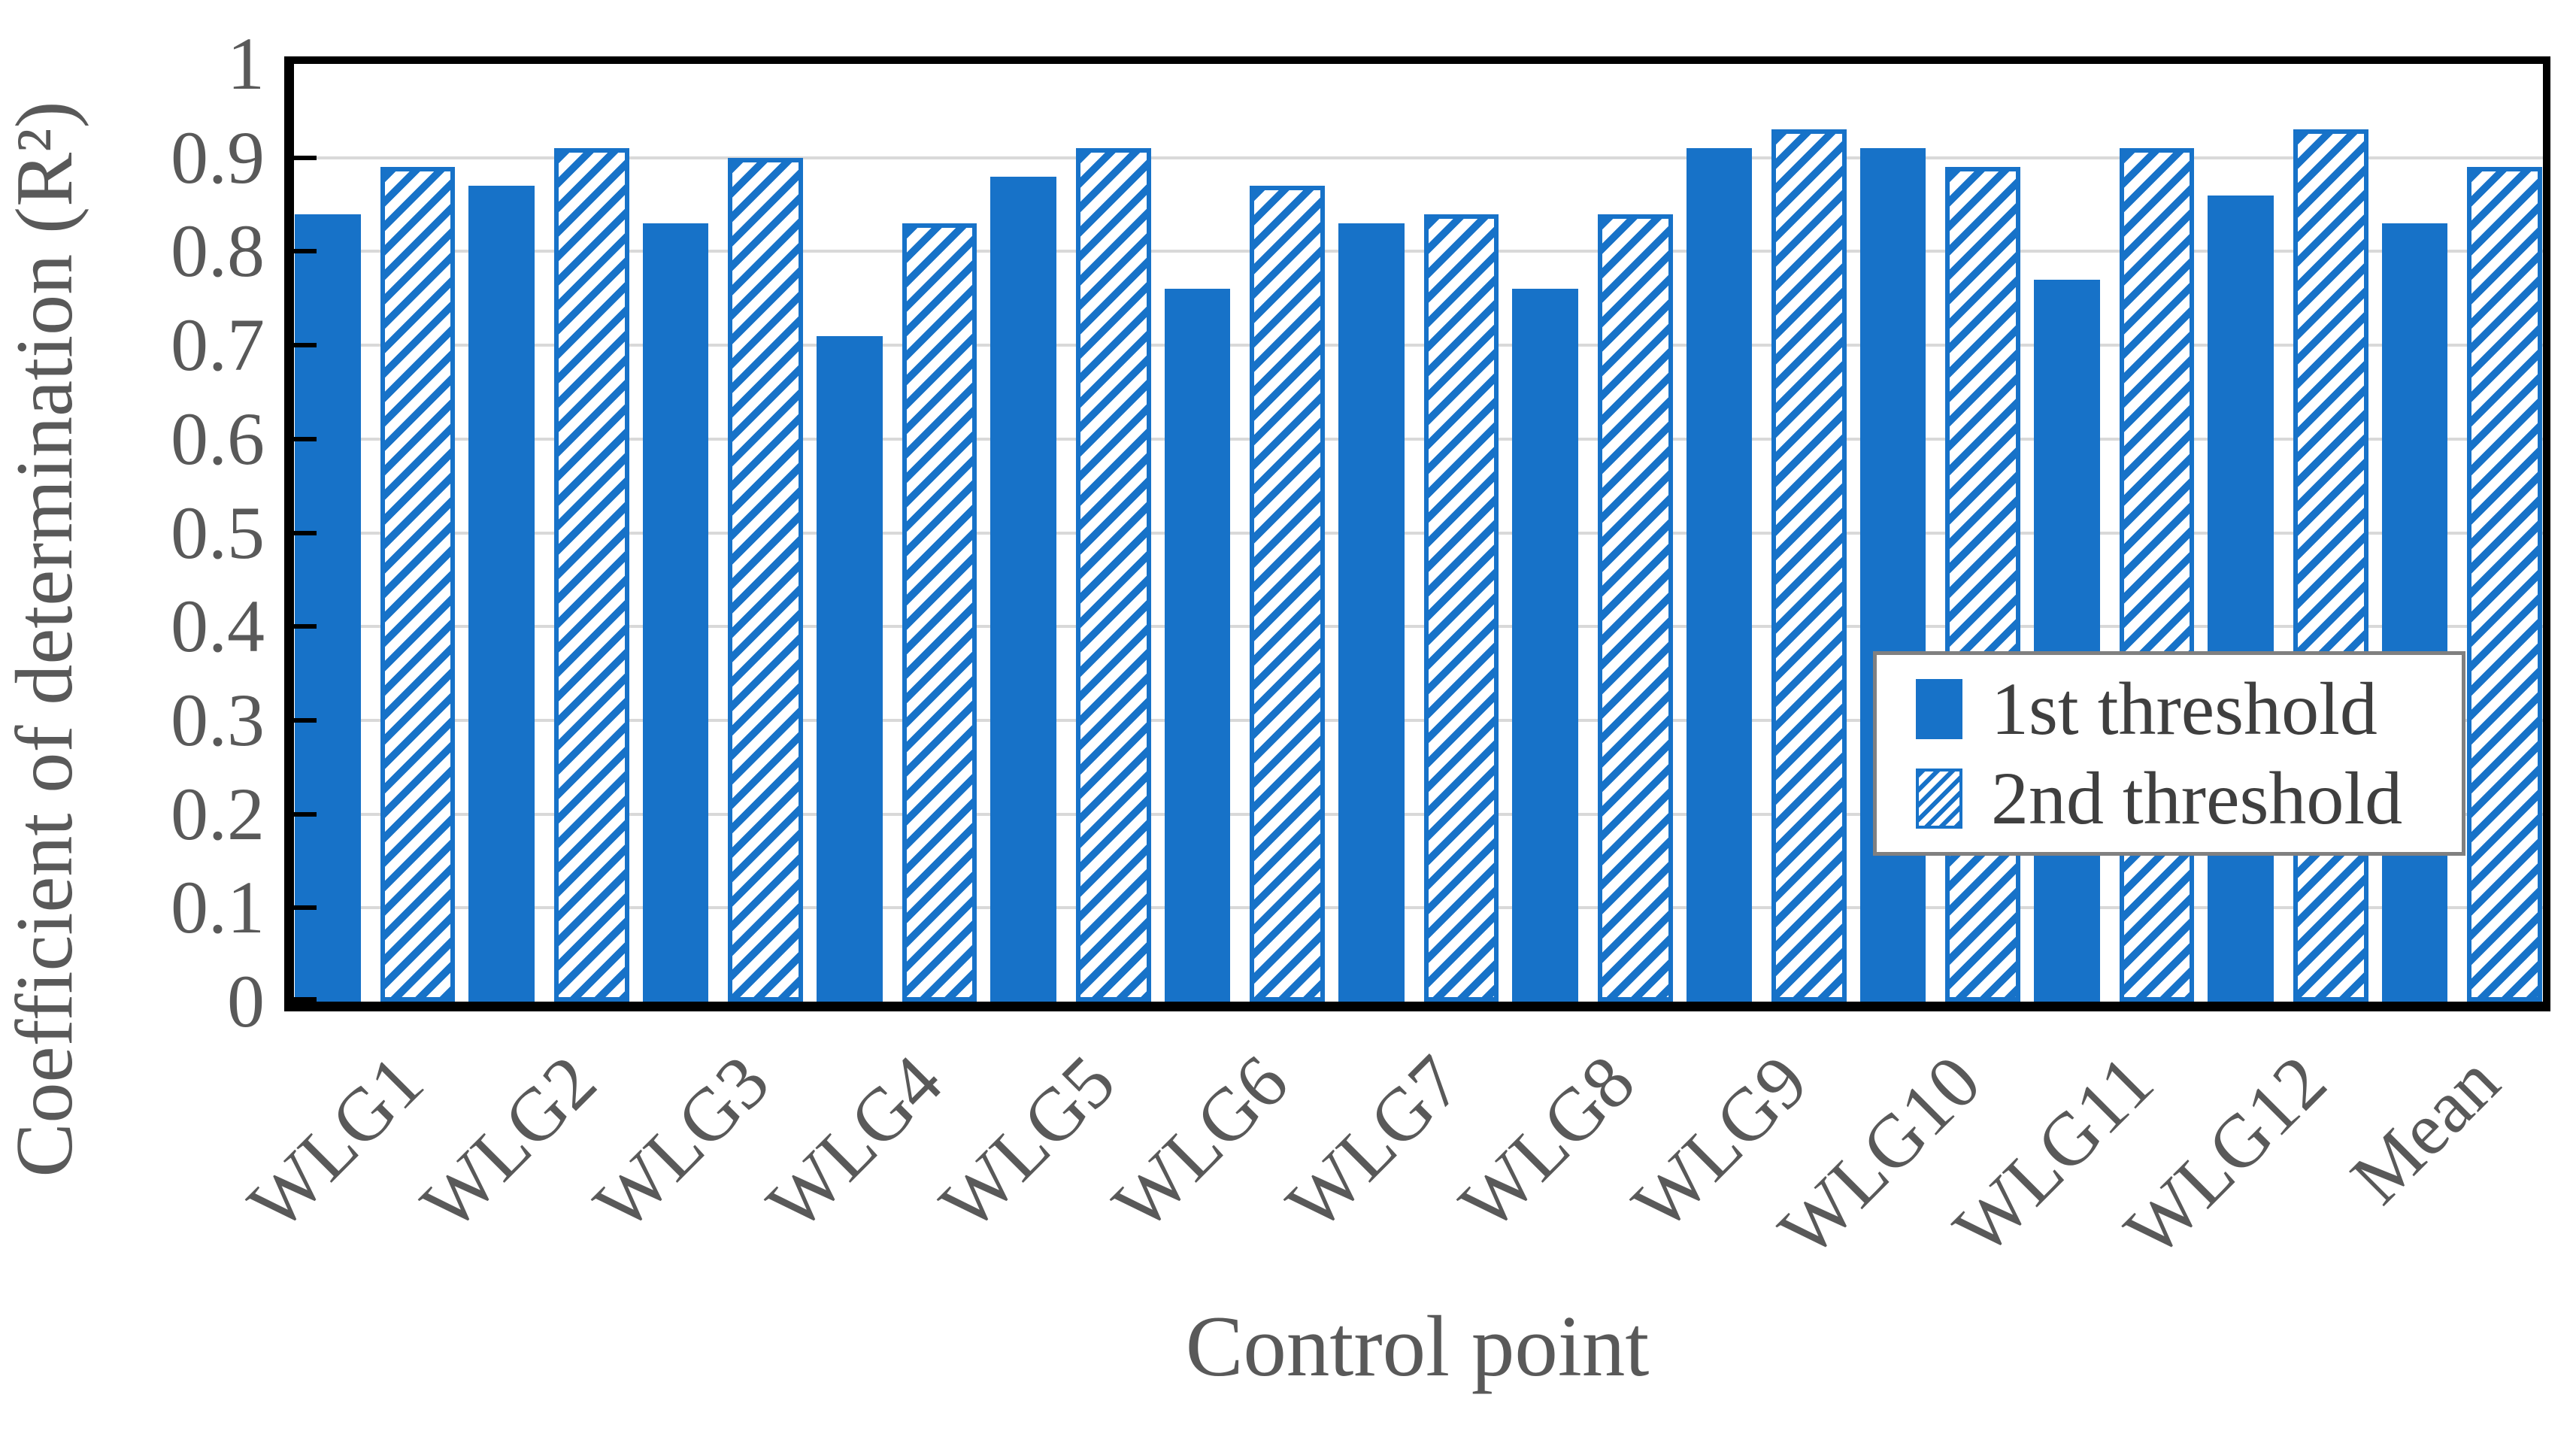 The width and height of the screenshot is (2576, 1434). Describe the element at coordinates (1719, 575) in the screenshot. I see `bar-wlg9-1st-threshold` at that location.